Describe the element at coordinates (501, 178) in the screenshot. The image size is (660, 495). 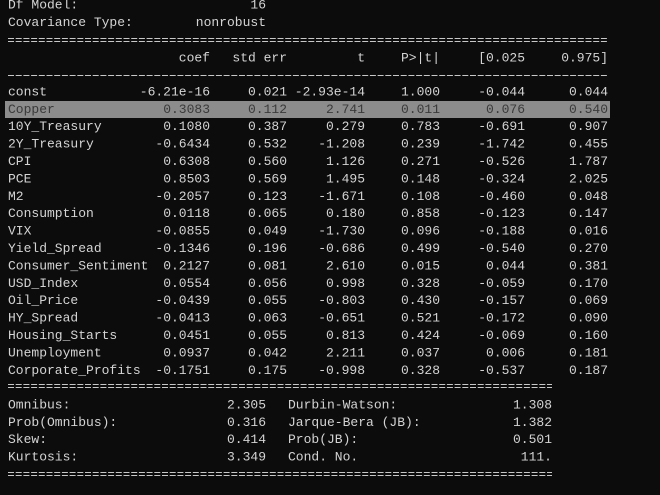
I see `cell: -0.324` at that location.